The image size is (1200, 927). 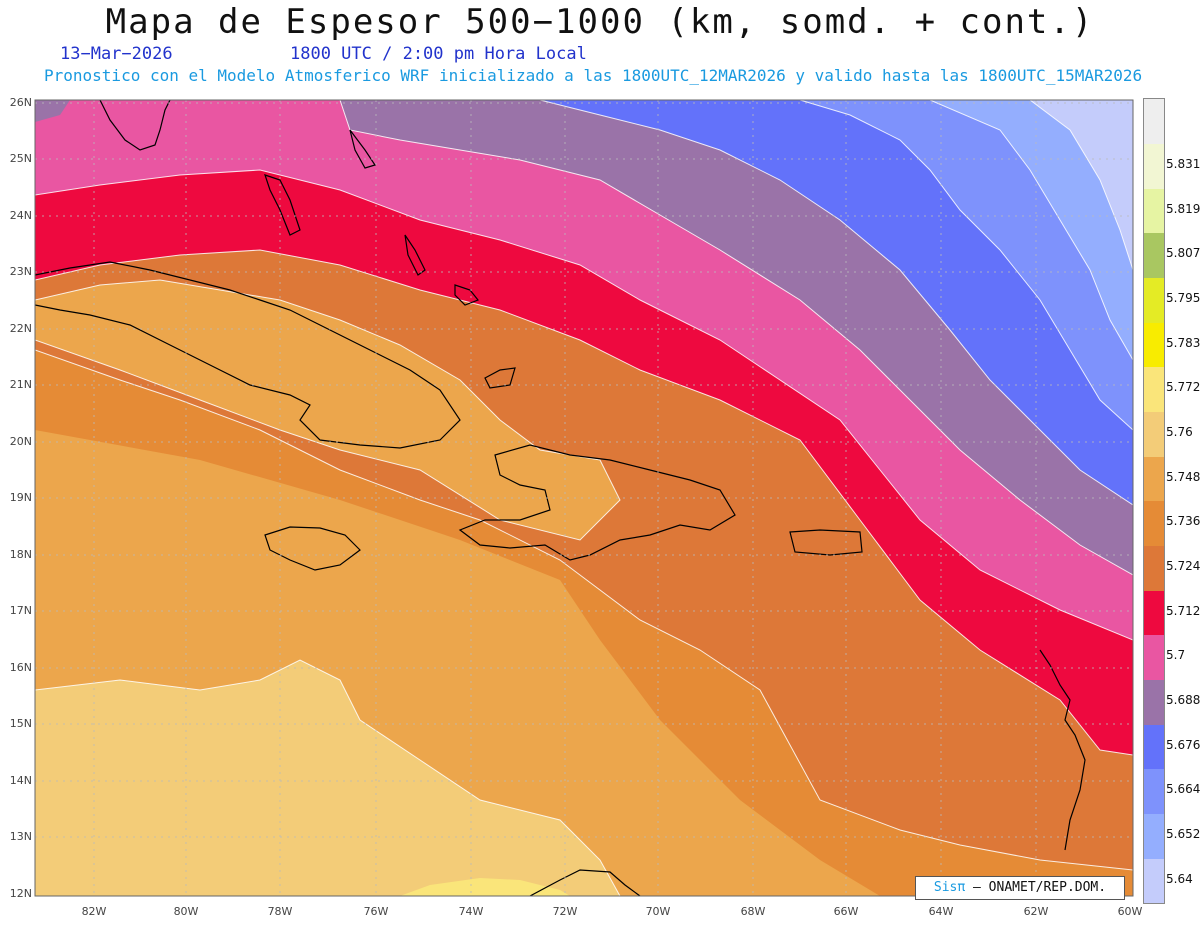 What do you see at coordinates (1036, 911) in the screenshot?
I see `lon-label: 62W` at bounding box center [1036, 911].